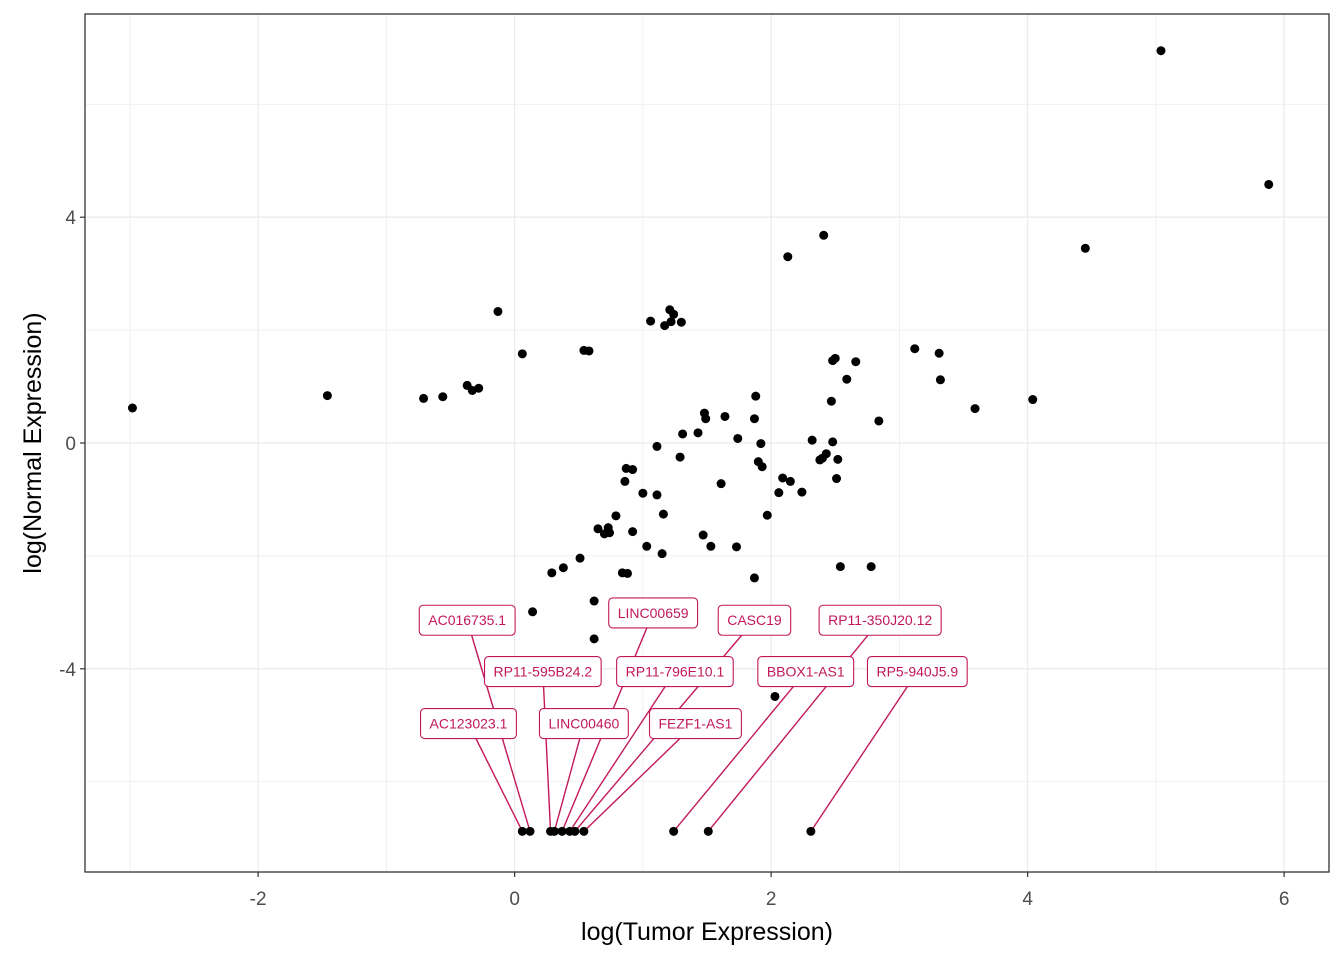  What do you see at coordinates (514, 899) in the screenshot?
I see `x-tick-label: 0` at bounding box center [514, 899].